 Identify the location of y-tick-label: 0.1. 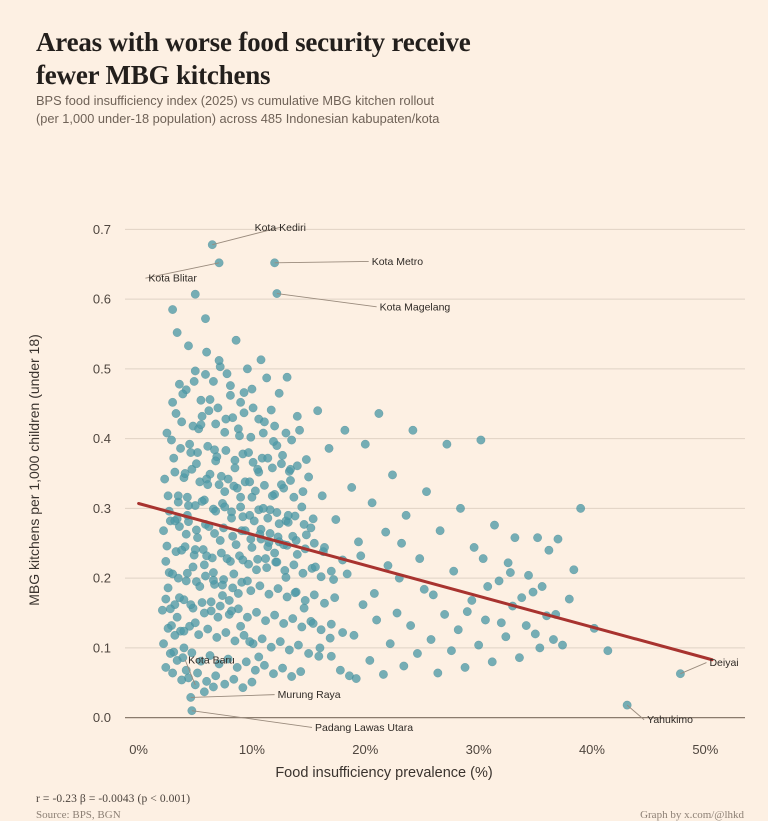
(102, 647).